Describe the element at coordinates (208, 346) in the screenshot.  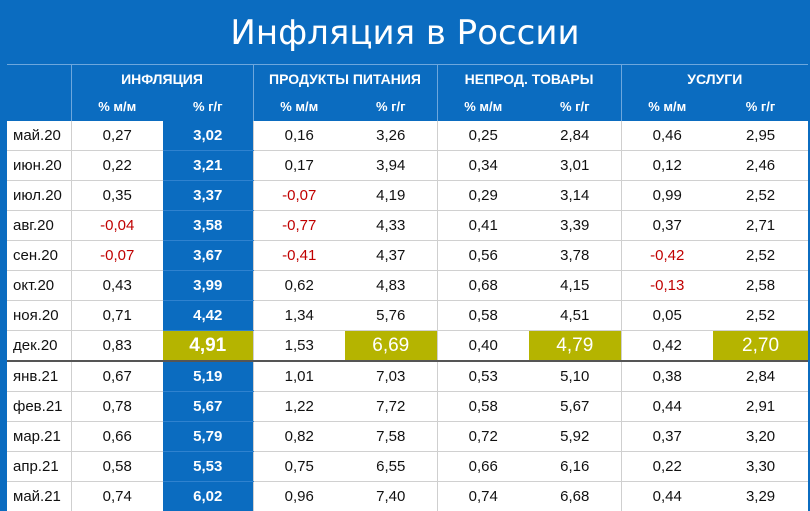
I see `value-cell: 4,91` at that location.